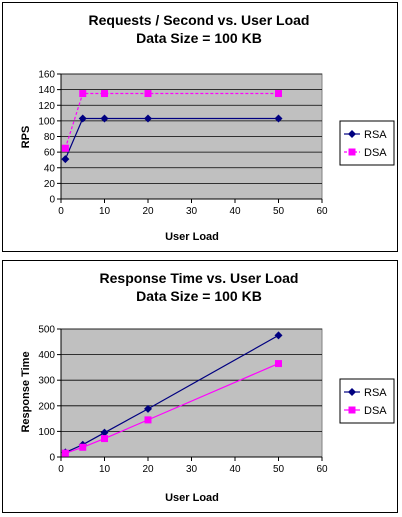 Image resolution: width=402 pixels, height=517 pixels. Describe the element at coordinates (199, 20) in the screenshot. I see `chart-title: Requests / Second vs. User Load` at that location.